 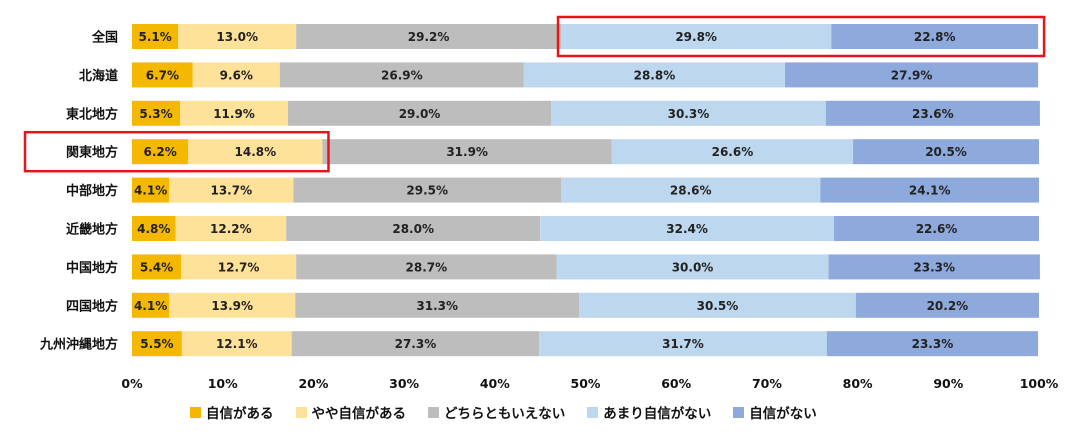 I want to click on category-label: 関東地方, so click(x=92, y=153).